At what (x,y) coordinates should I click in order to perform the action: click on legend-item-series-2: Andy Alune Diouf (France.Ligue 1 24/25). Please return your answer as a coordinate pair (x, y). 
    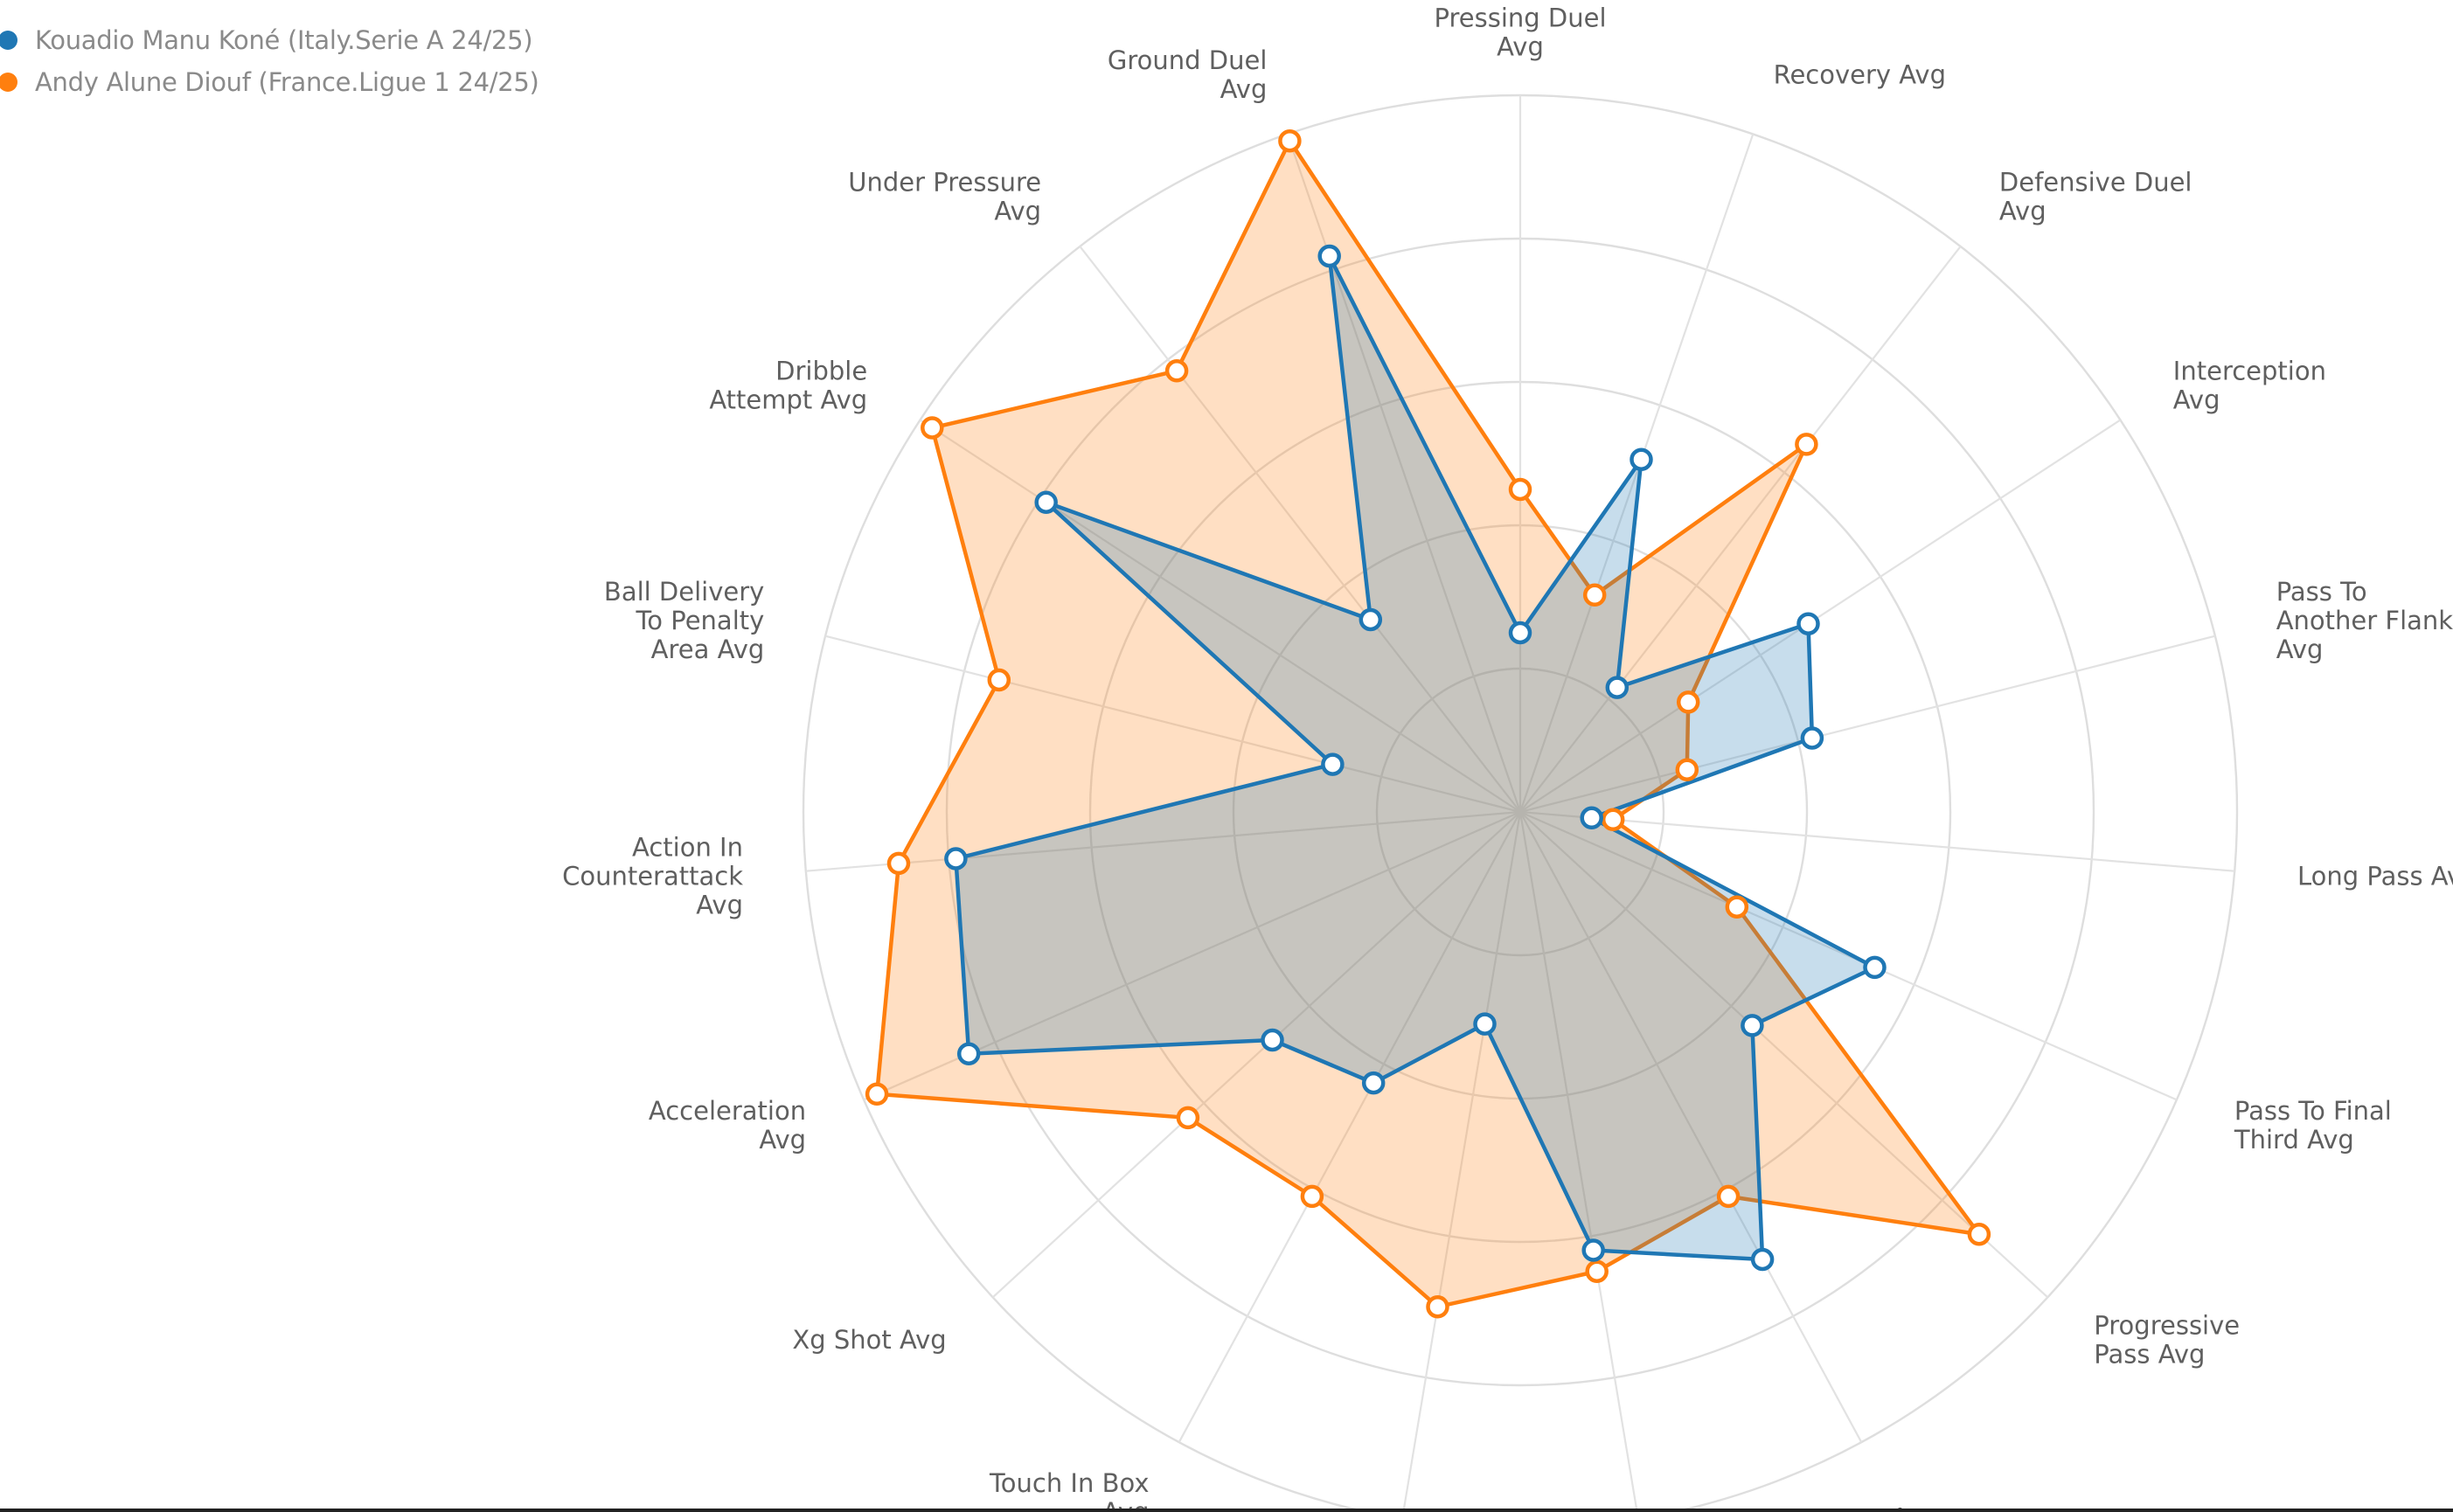
    Looking at the image, I should click on (269, 82).